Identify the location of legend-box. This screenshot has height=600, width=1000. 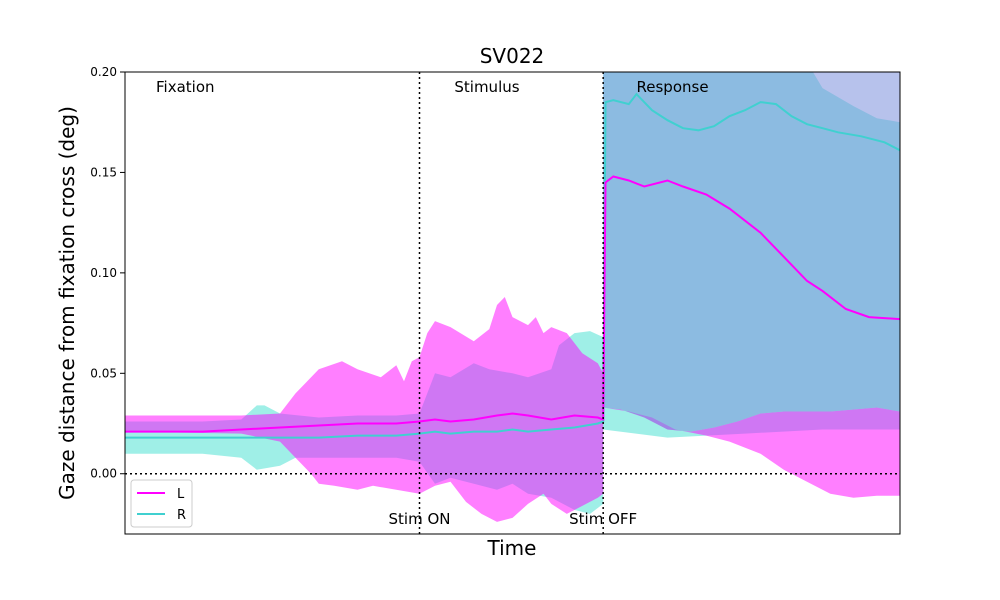
(161, 503).